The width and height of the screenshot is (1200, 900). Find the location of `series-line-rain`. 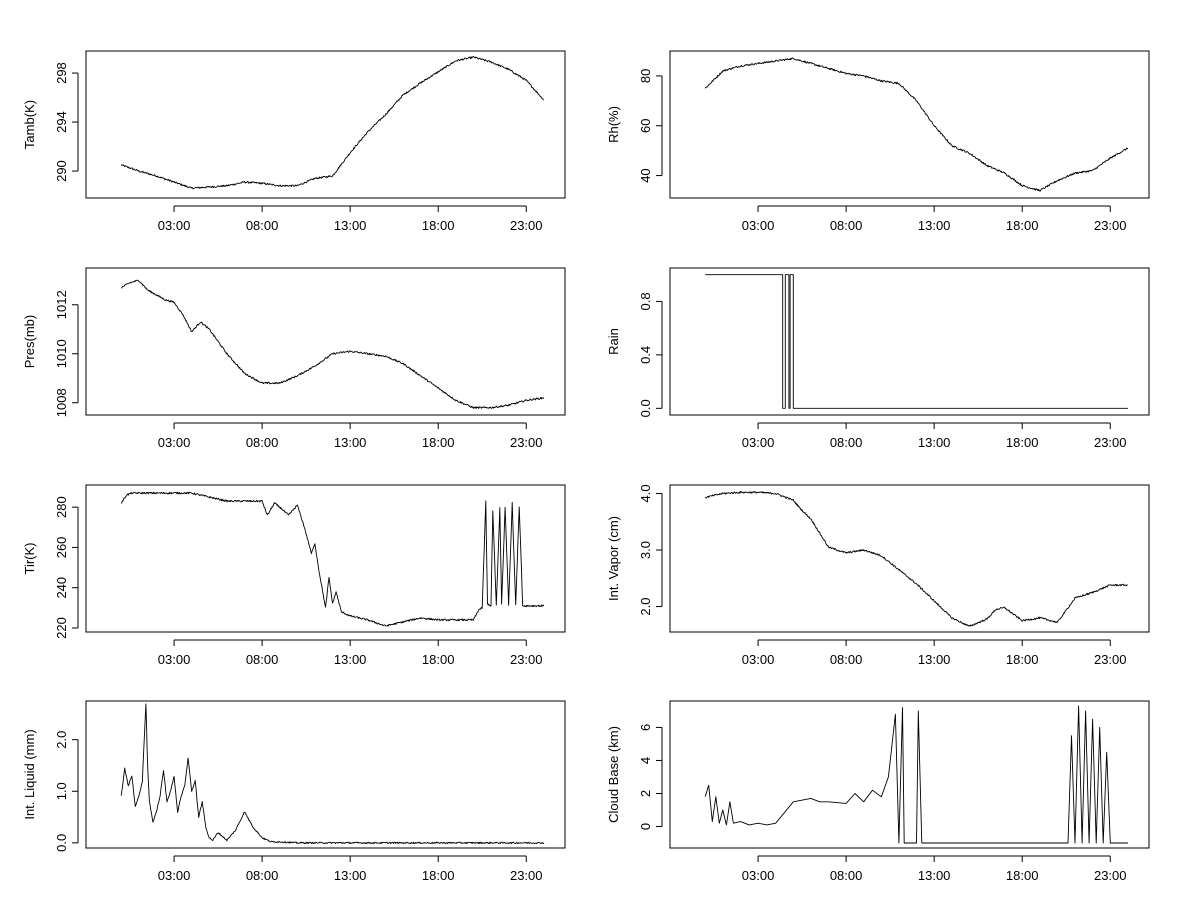

series-line-rain is located at coordinates (916, 341).